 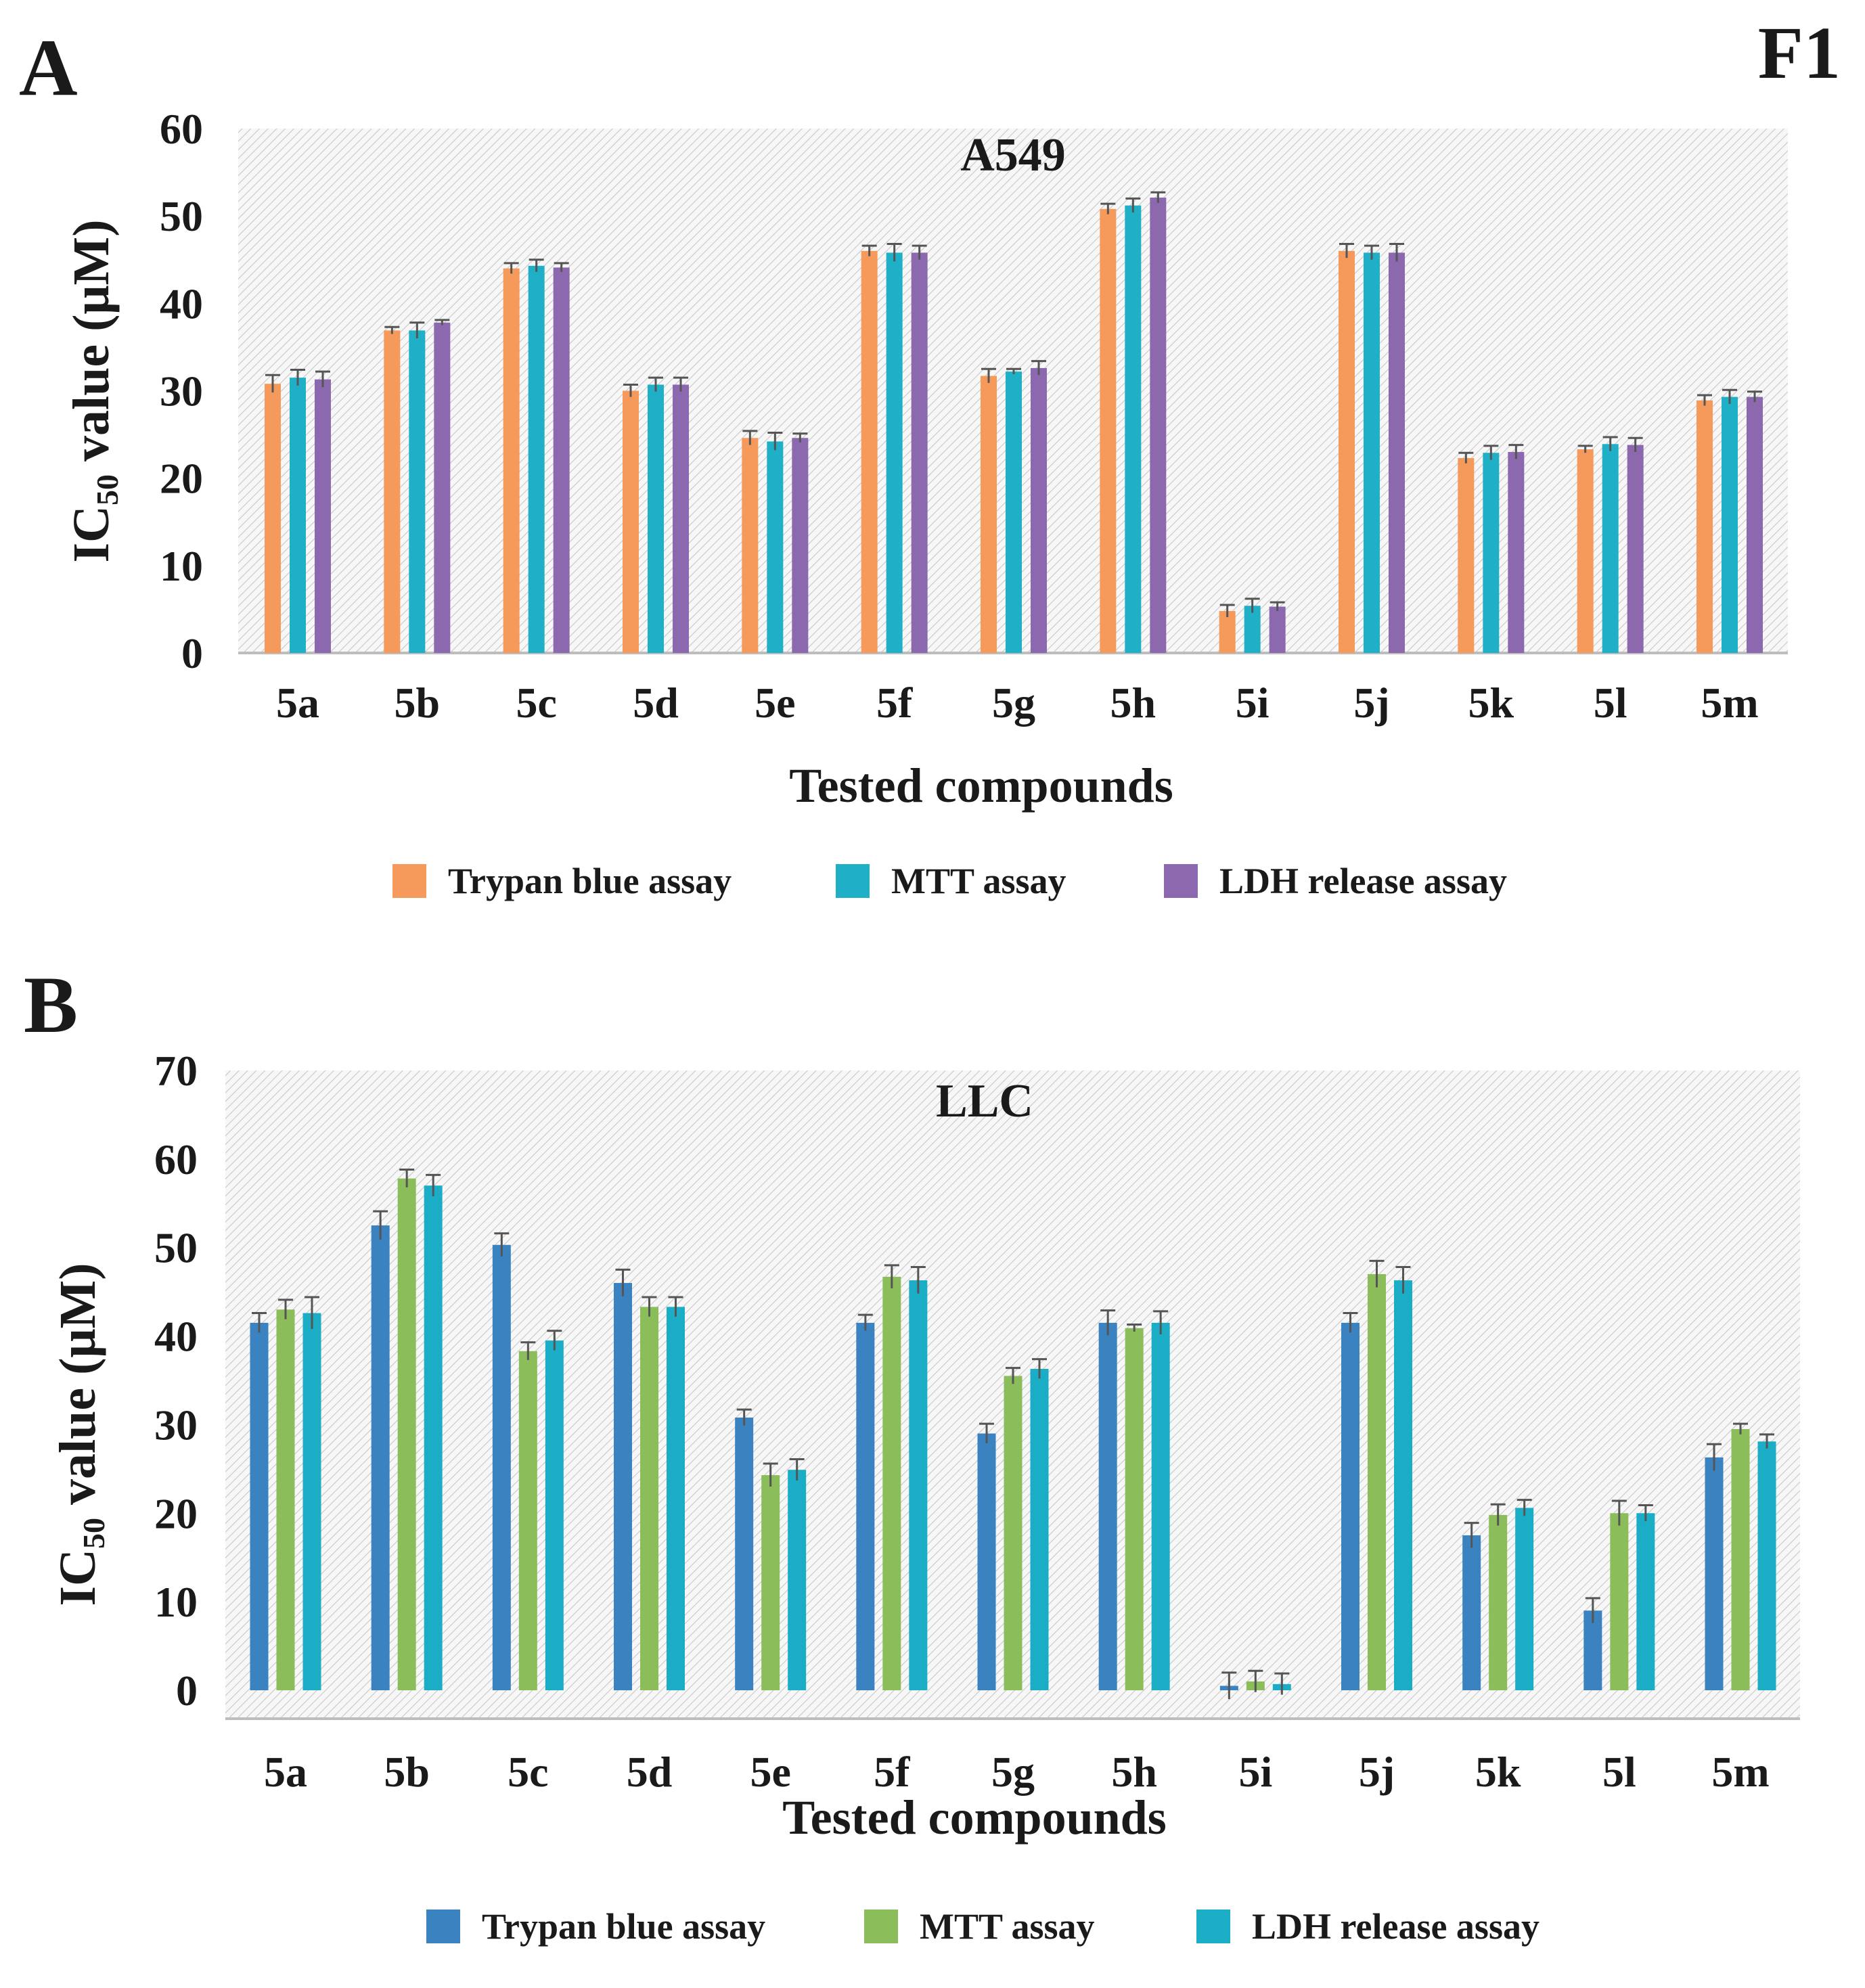 I want to click on panel-a-x-tick-label: 5f, so click(x=894, y=703).